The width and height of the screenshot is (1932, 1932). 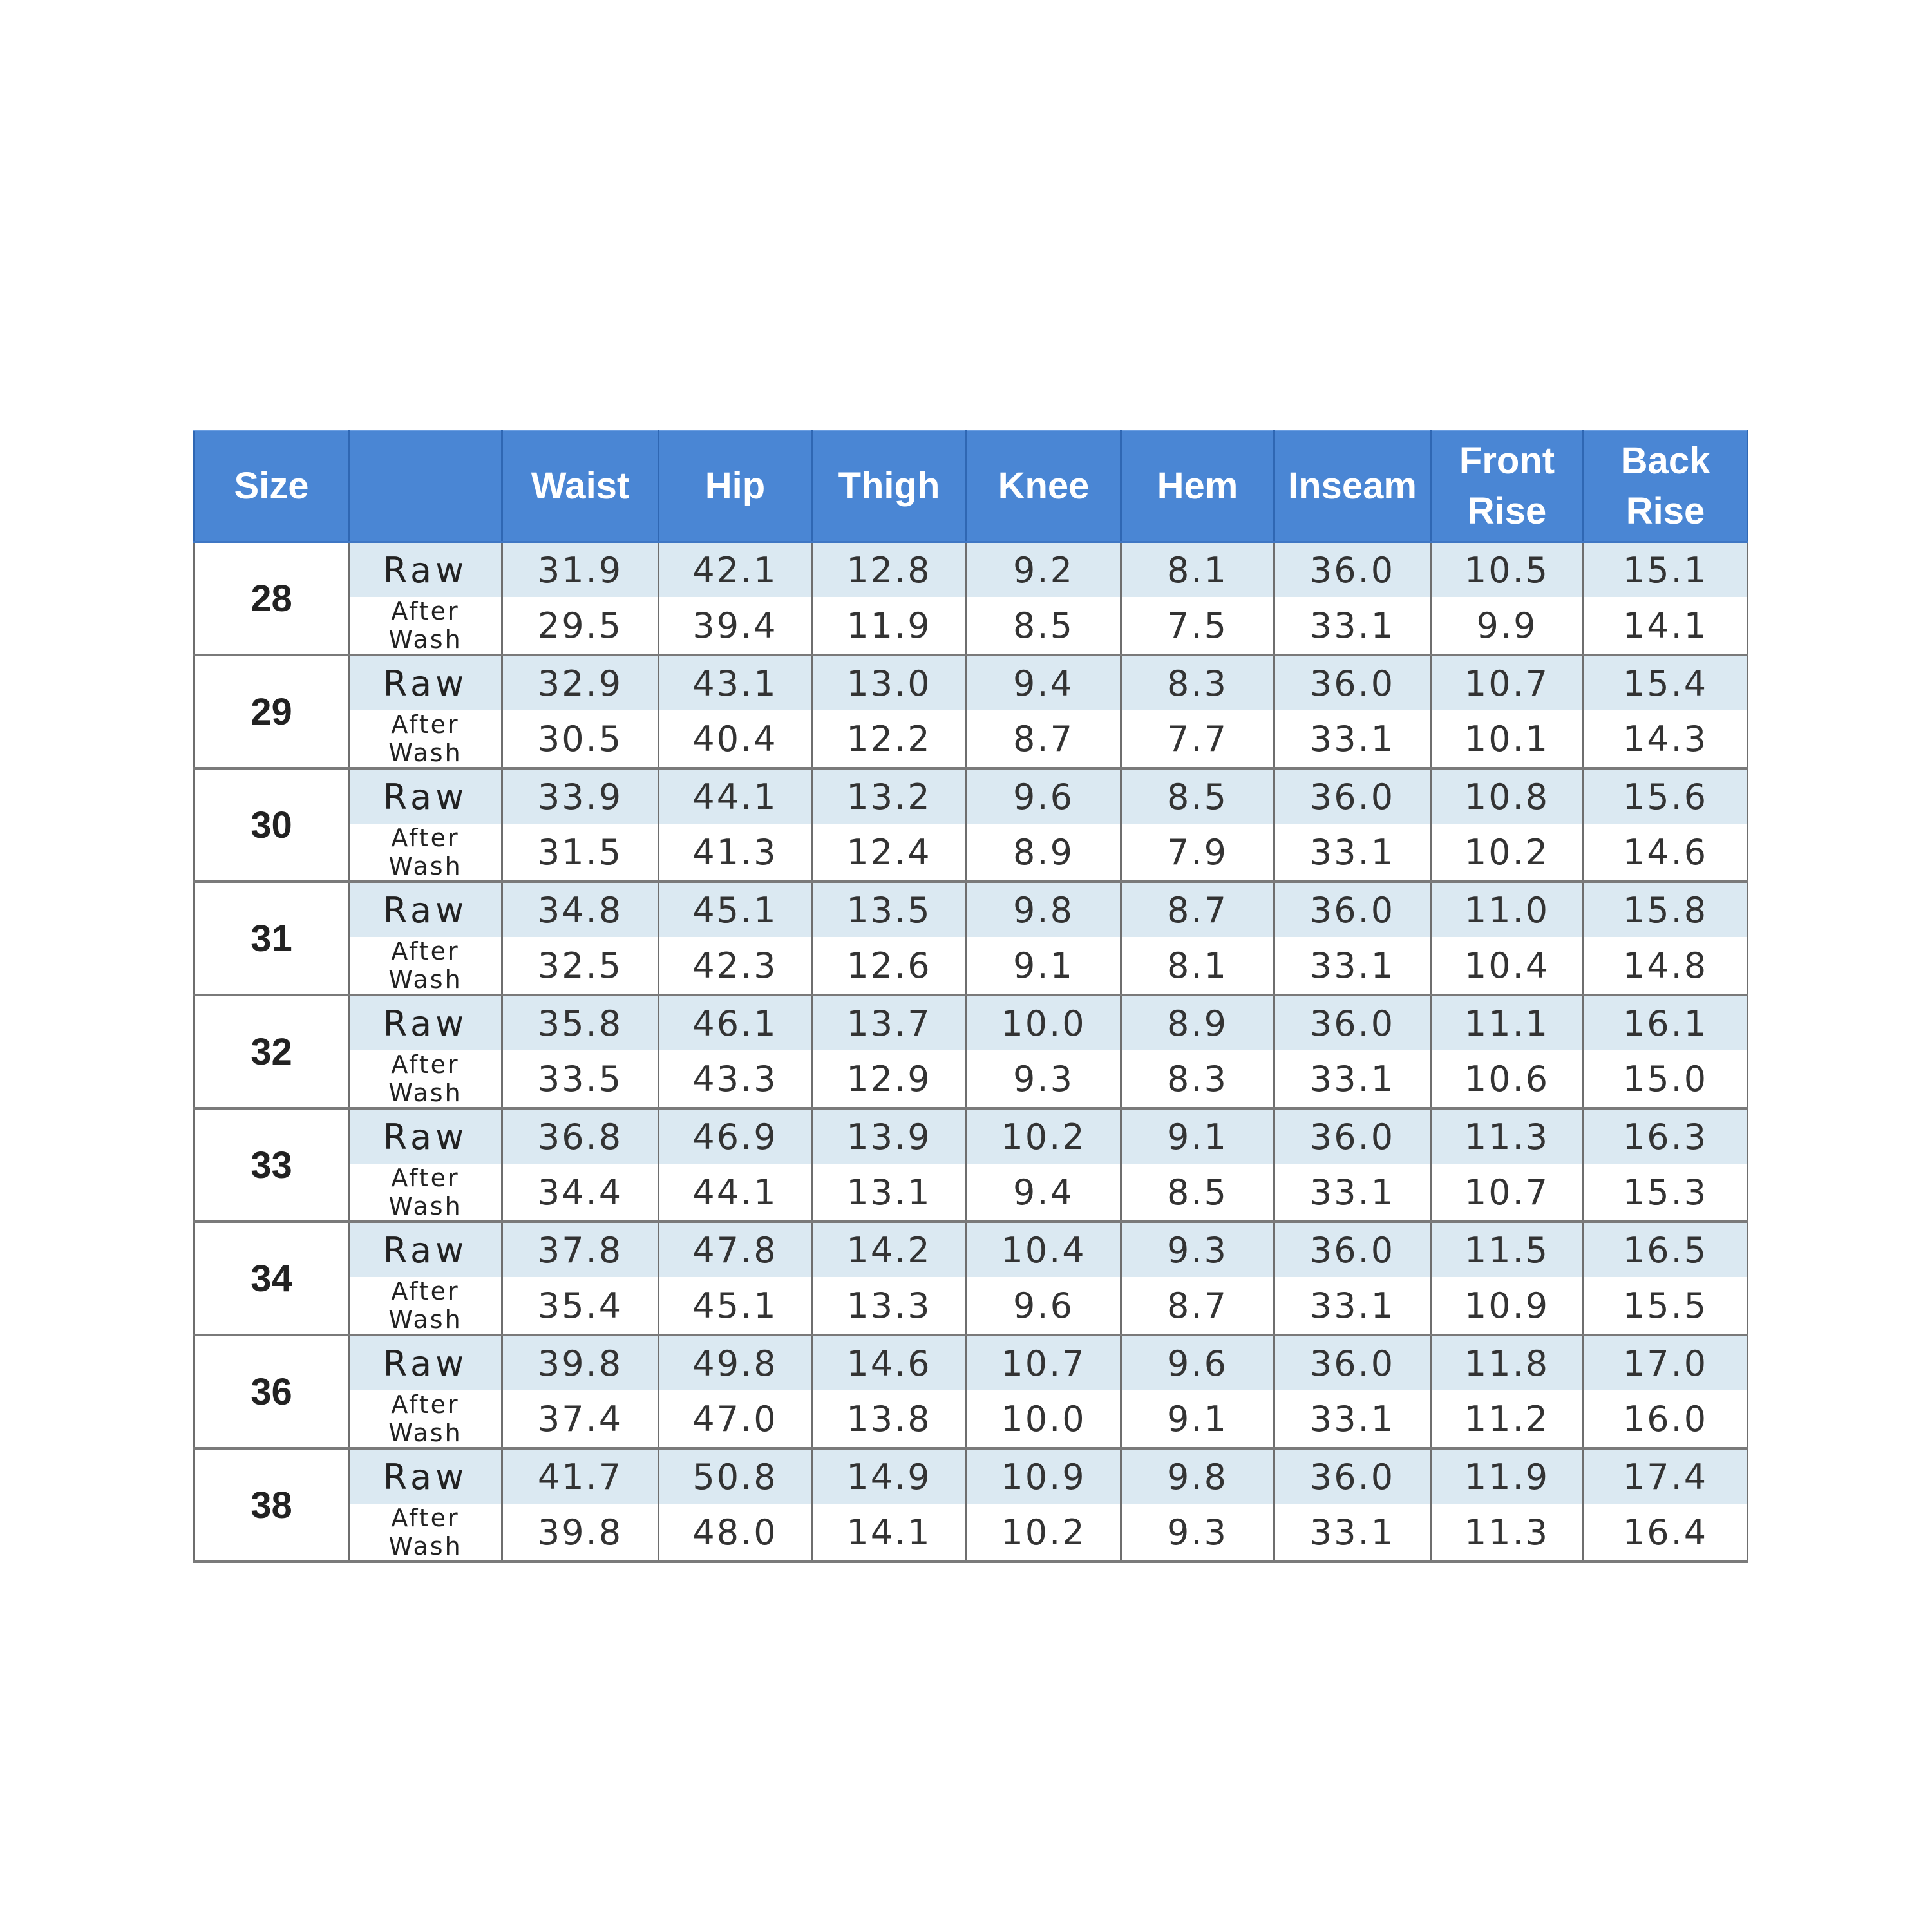 I want to click on raw-value-cell: 15.6, so click(x=1665, y=796).